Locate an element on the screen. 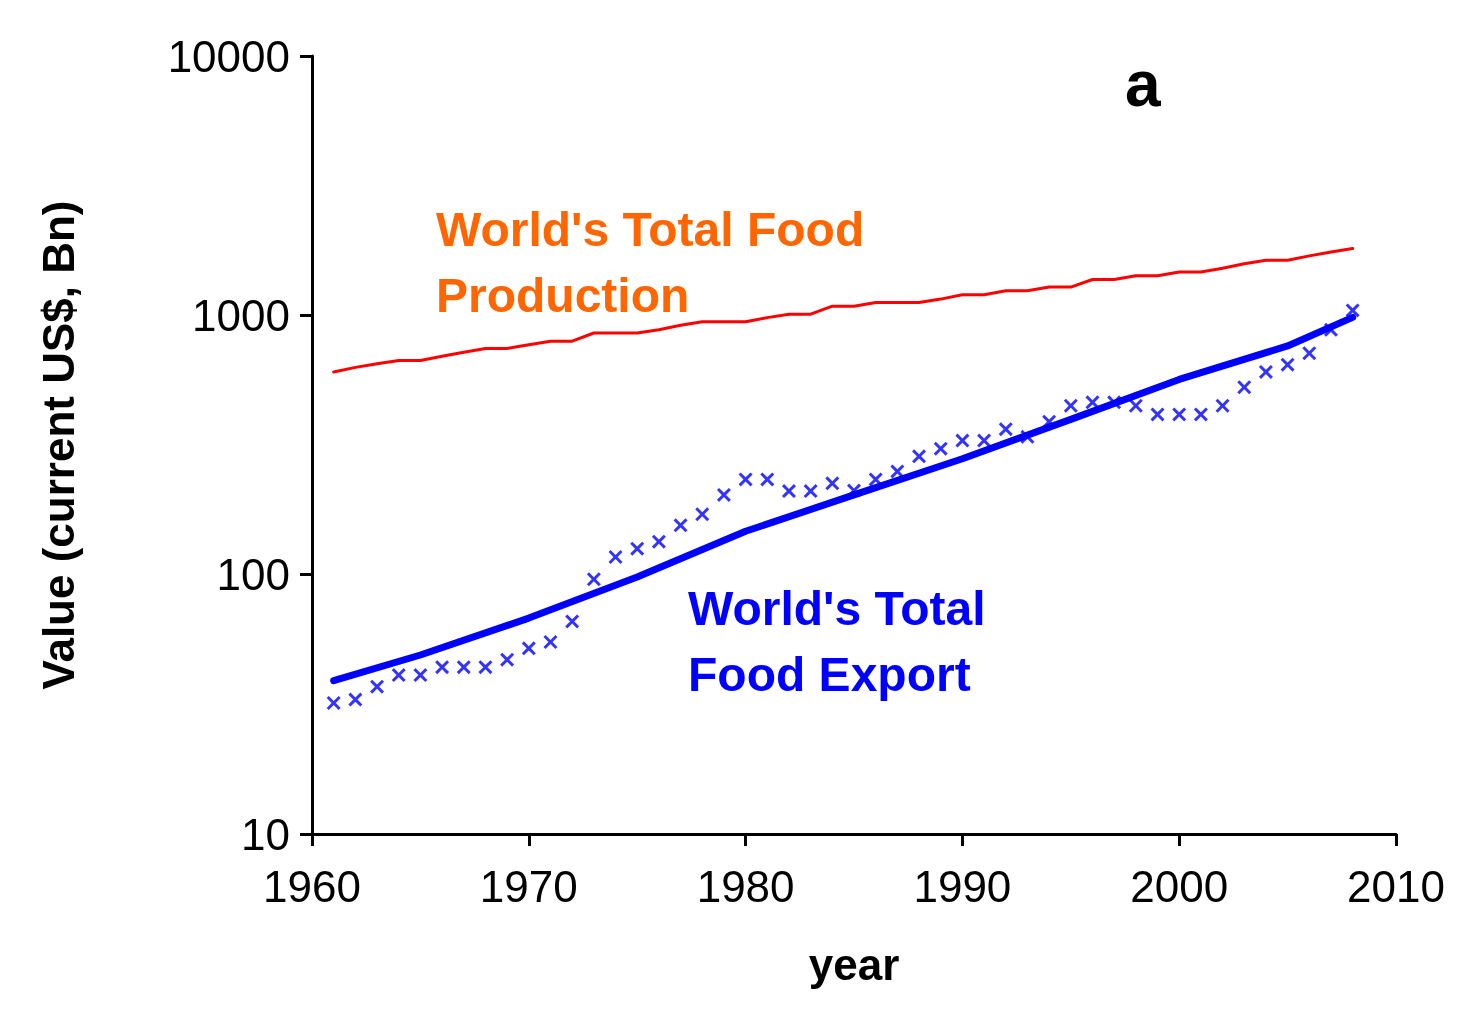 The height and width of the screenshot is (1020, 1462). series-label: World's Total Food Production is located at coordinates (650, 262).